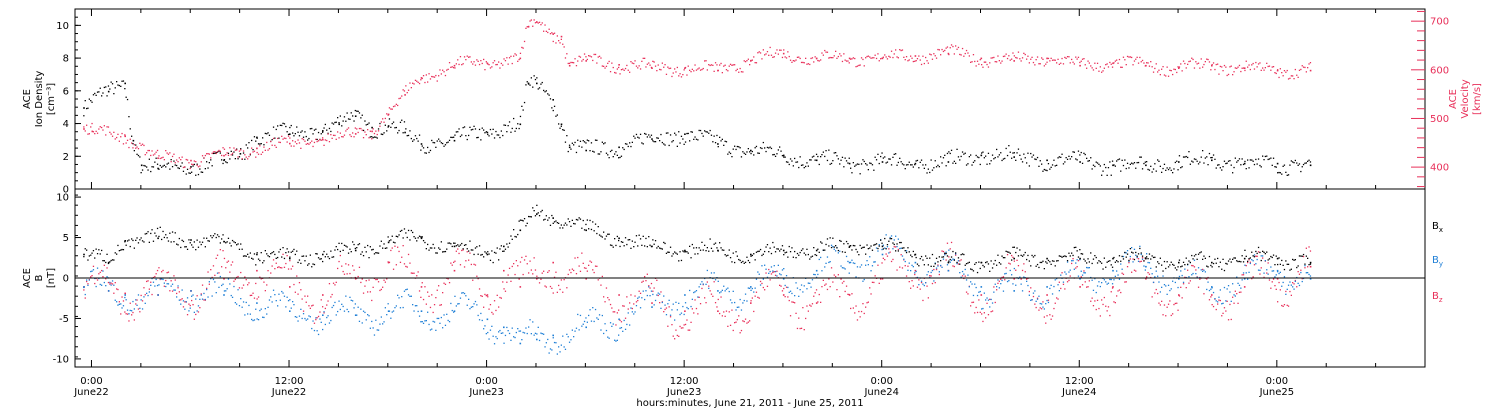  I want to click on velocity-tick-label: 500, so click(1439, 119).